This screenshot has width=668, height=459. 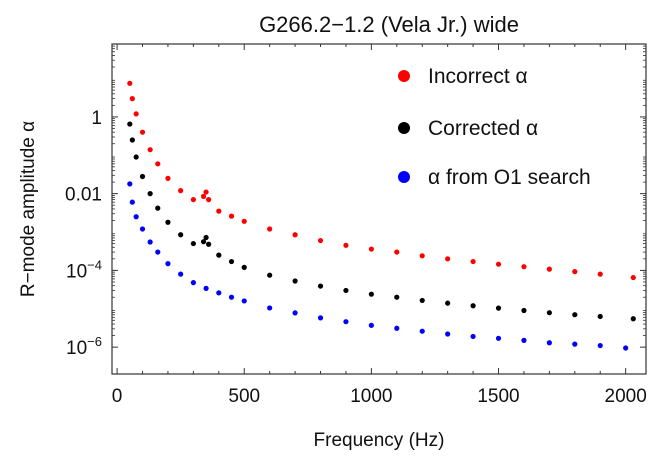 I want to click on legend-label: Corrected α, so click(x=483, y=128).